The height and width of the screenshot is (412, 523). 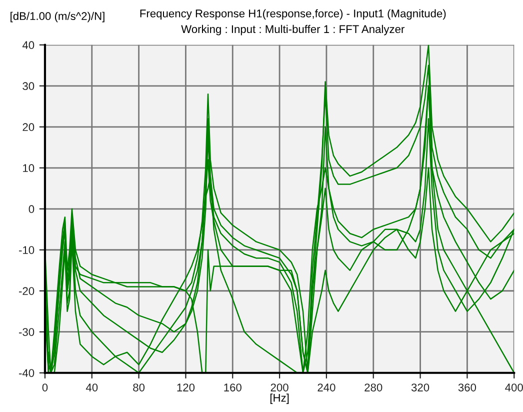 I want to click on y-tick-label: -30, so click(x=26, y=332).